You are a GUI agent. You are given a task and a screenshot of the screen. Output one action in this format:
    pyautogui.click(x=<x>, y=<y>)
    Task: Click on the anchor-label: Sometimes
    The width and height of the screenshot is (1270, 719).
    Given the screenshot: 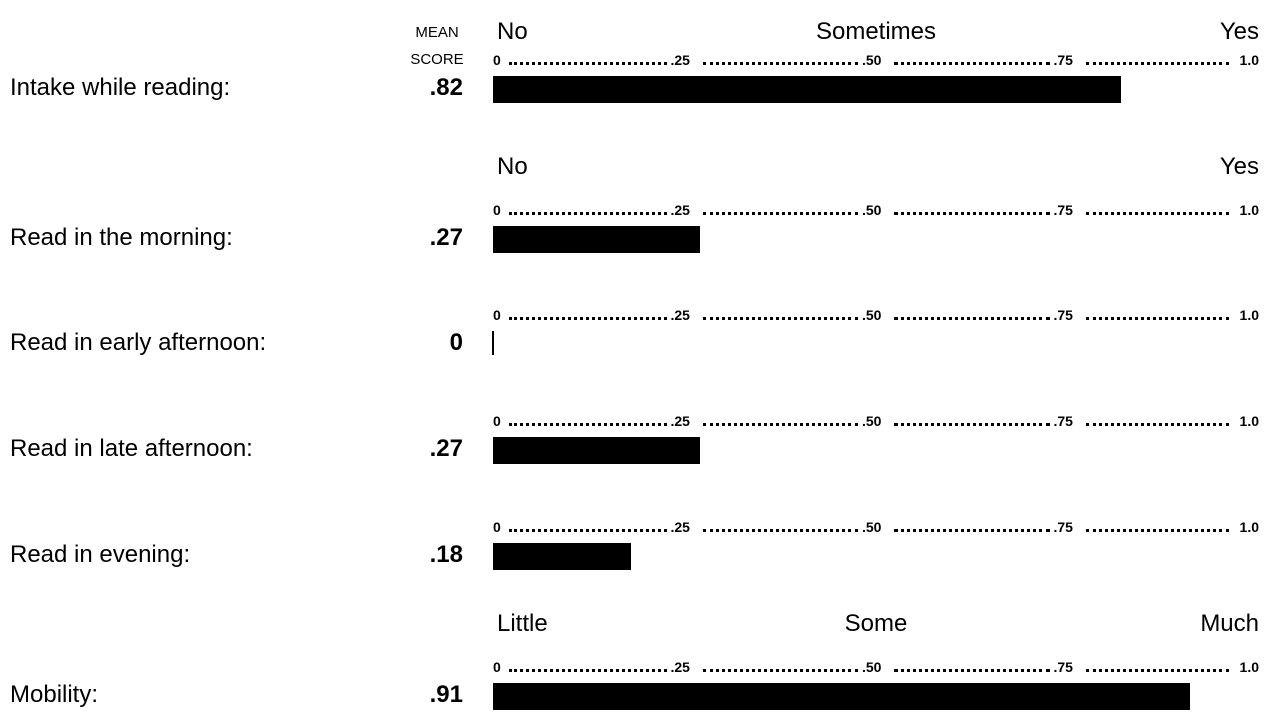 What is the action you would take?
    pyautogui.click(x=876, y=31)
    